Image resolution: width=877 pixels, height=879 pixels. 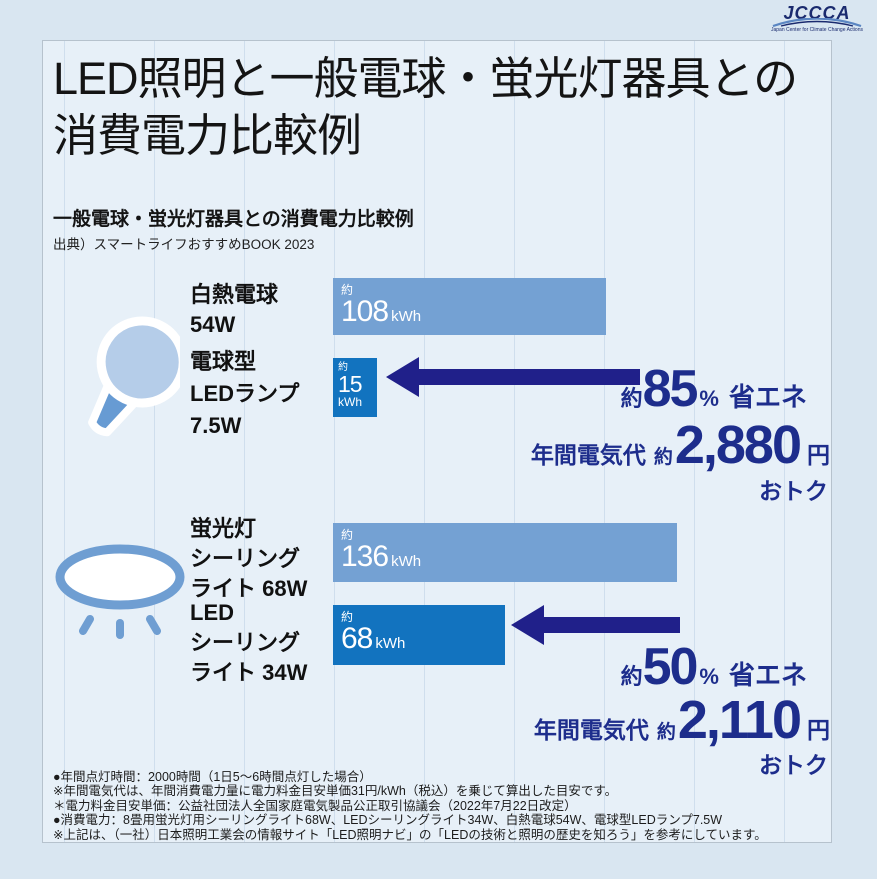 What do you see at coordinates (212, 612) in the screenshot?
I see `label-line: LED` at bounding box center [212, 612].